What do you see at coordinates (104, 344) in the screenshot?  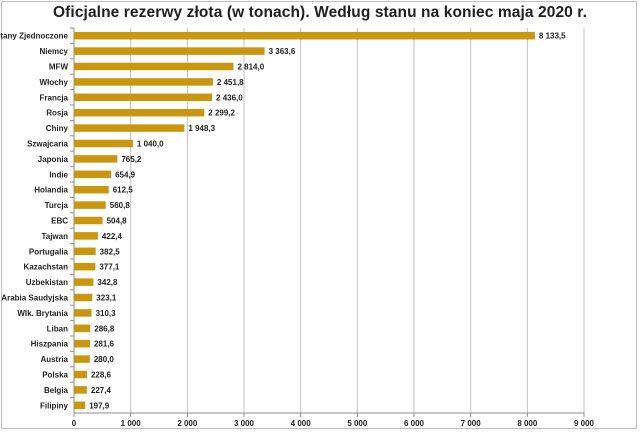 I see `data-label: 281,6` at bounding box center [104, 344].